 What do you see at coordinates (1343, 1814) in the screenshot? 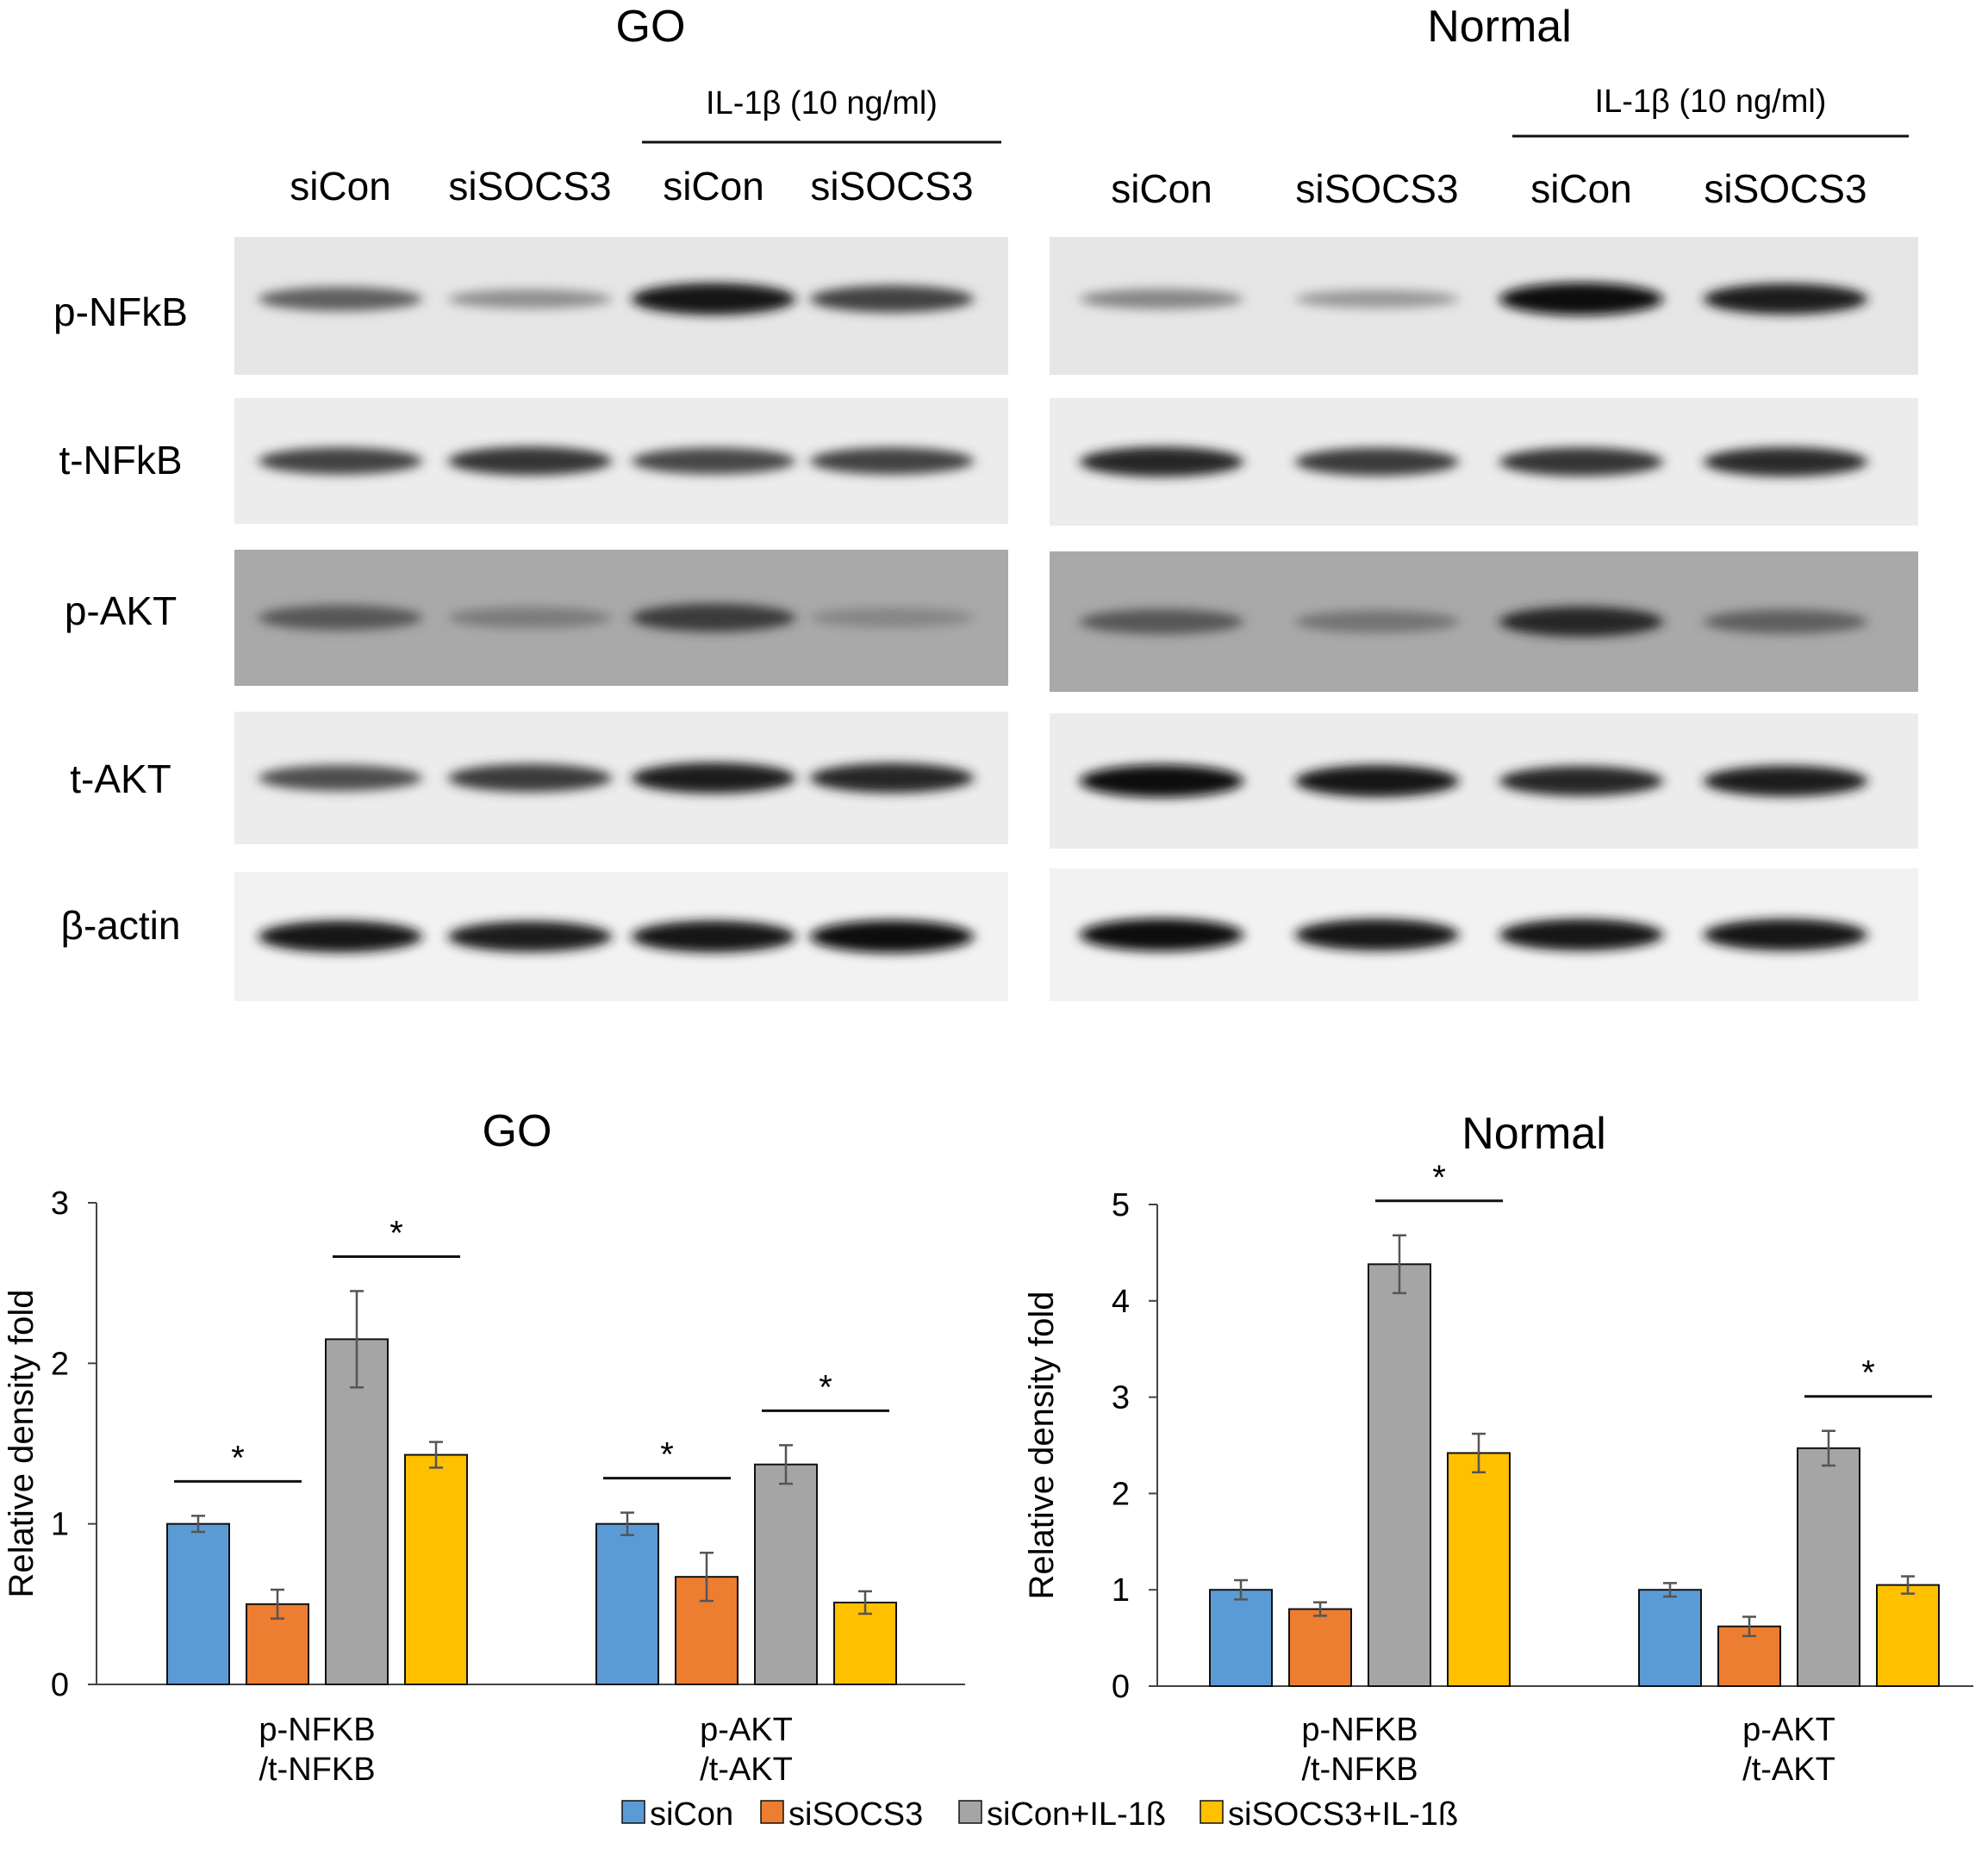
I see `legend-label: siSOCS3+IL-1ß` at bounding box center [1343, 1814].